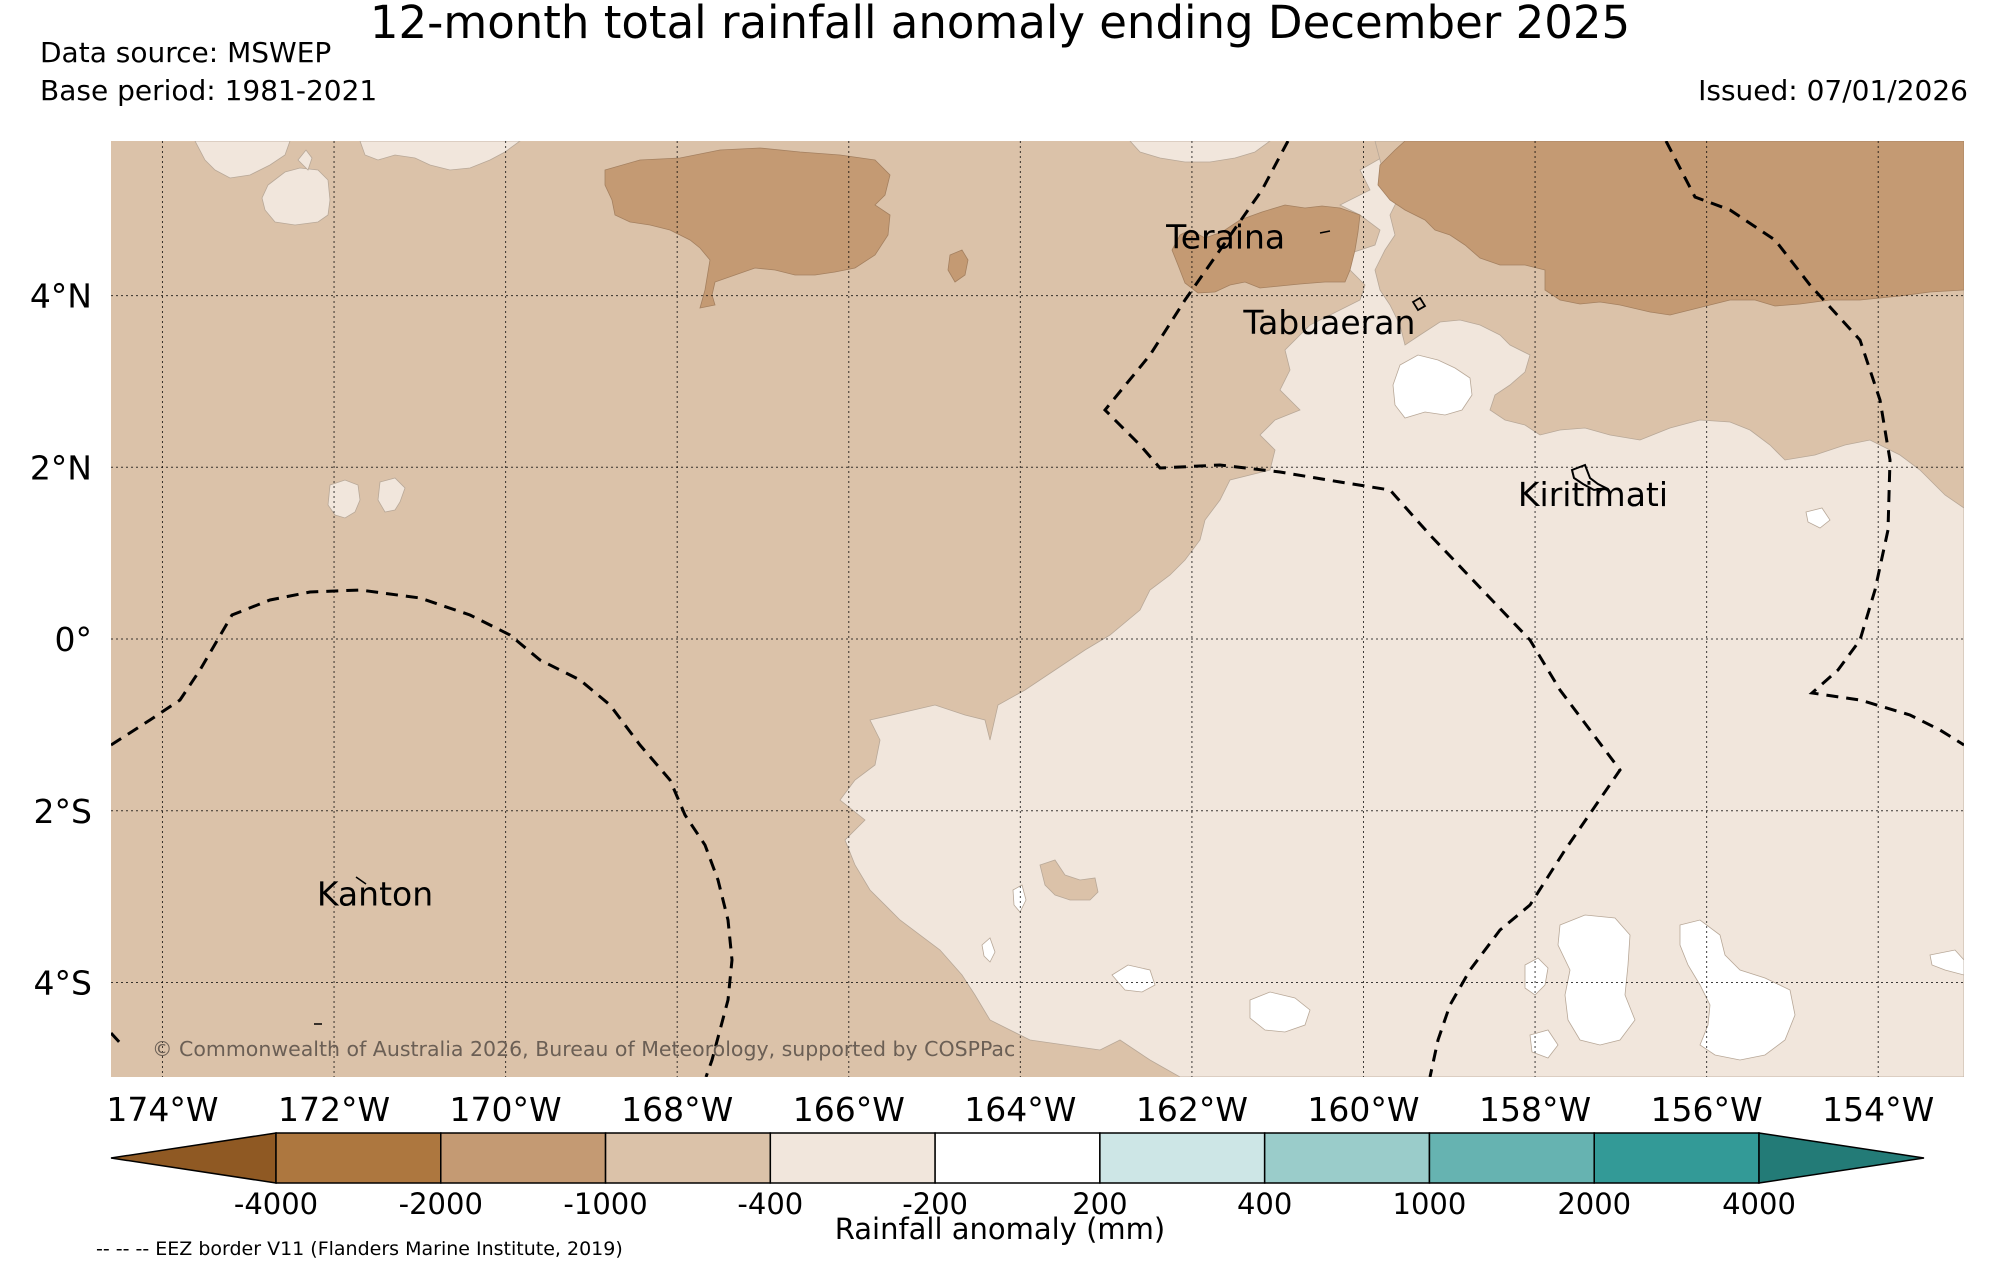  What do you see at coordinates (1264, 1204) in the screenshot?
I see `legend-tick-label: 400` at bounding box center [1264, 1204].